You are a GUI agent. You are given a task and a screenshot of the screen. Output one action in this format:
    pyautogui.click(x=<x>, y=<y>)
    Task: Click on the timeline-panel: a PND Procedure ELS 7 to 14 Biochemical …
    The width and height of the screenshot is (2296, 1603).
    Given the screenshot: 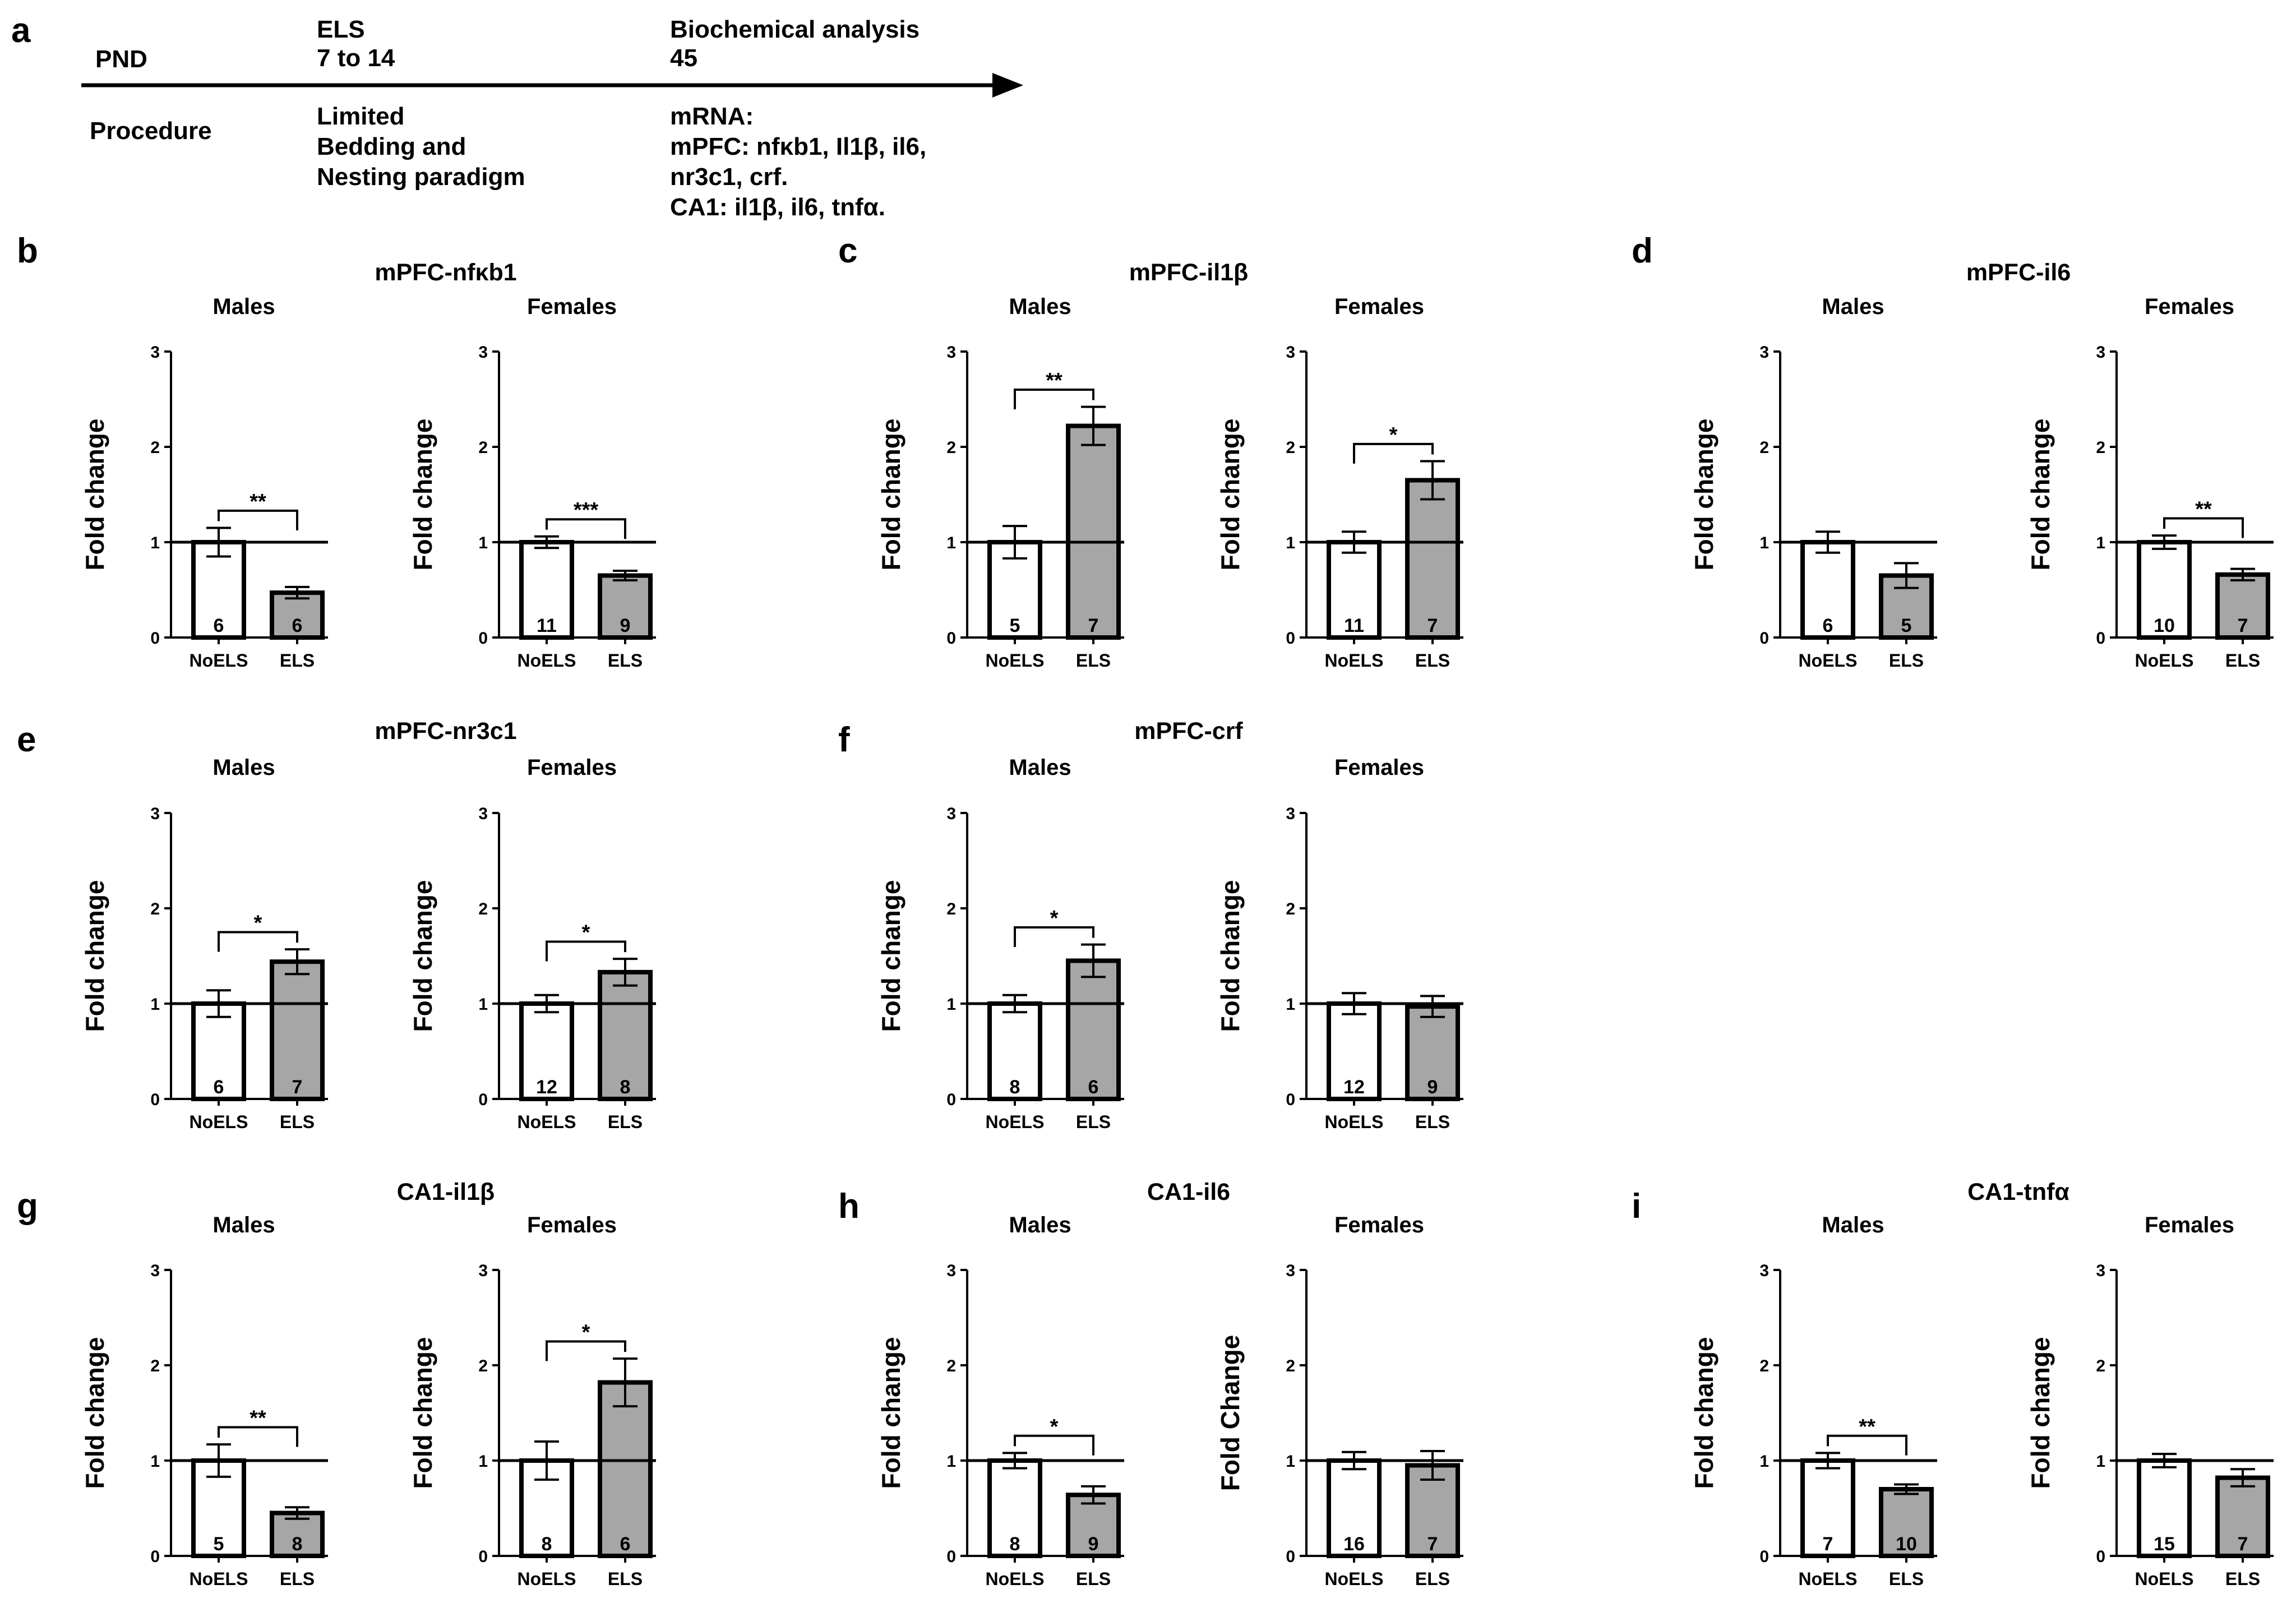 What is the action you would take?
    pyautogui.click(x=517, y=116)
    